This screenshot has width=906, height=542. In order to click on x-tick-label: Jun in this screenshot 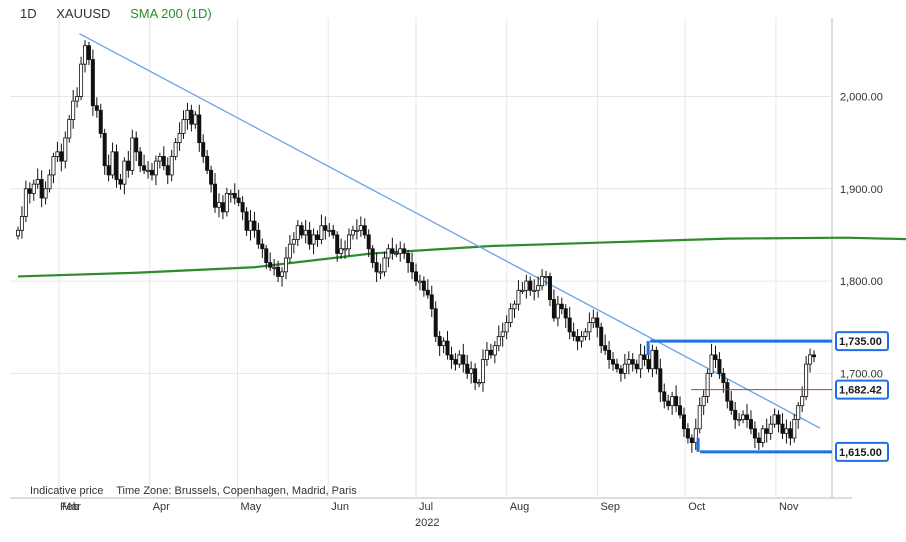, I will do `click(340, 507)`.